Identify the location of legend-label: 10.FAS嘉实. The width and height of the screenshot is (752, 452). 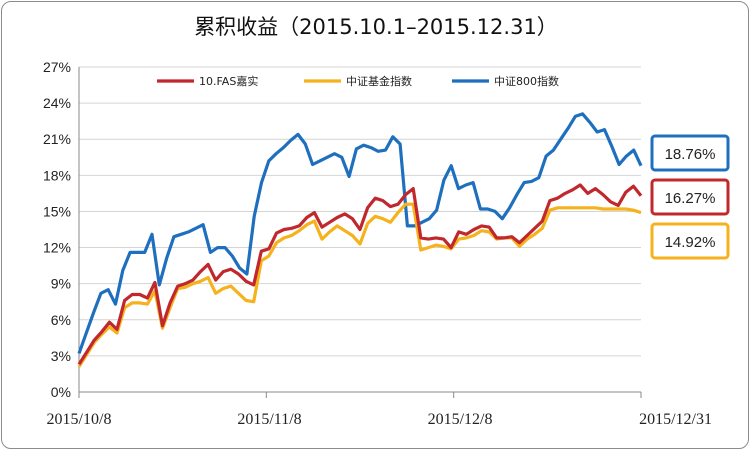
(228, 81).